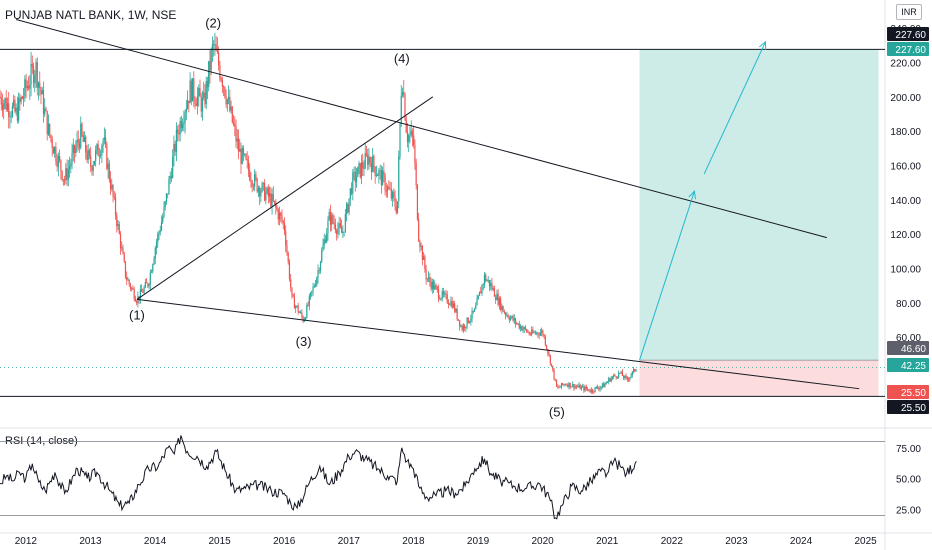  Describe the element at coordinates (137, 314) in the screenshot. I see `wave-label: (1)` at that location.